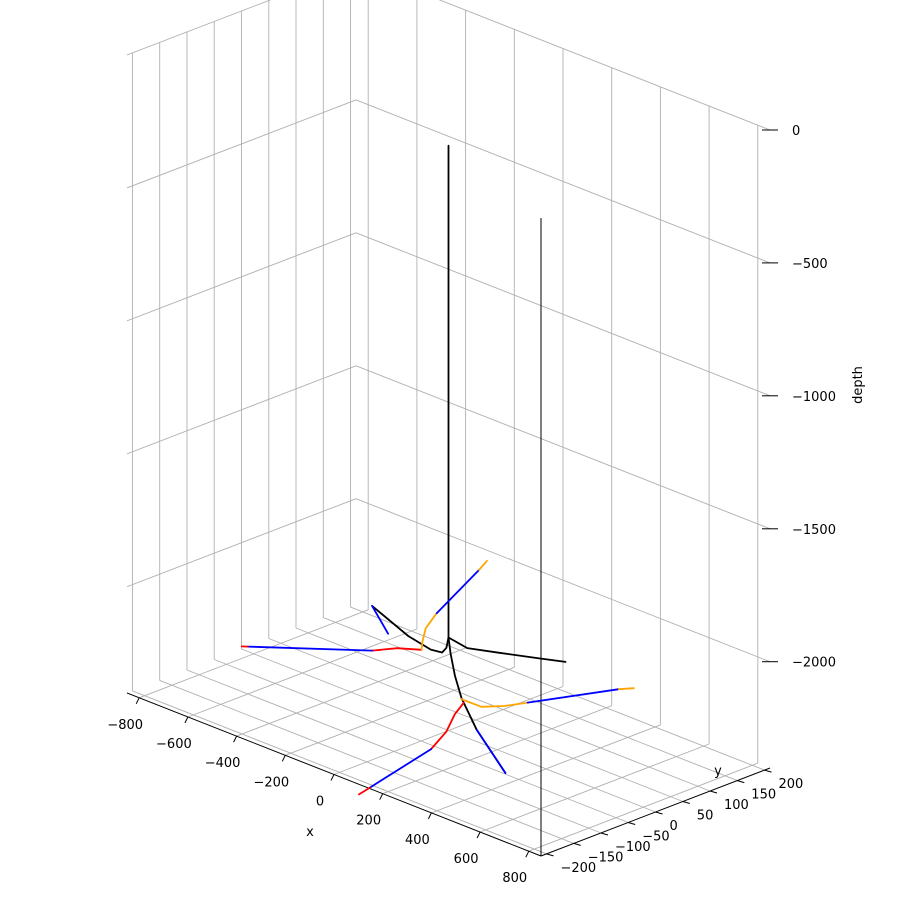 The image size is (900, 900). I want to click on y-tick-label: 150, so click(763, 795).